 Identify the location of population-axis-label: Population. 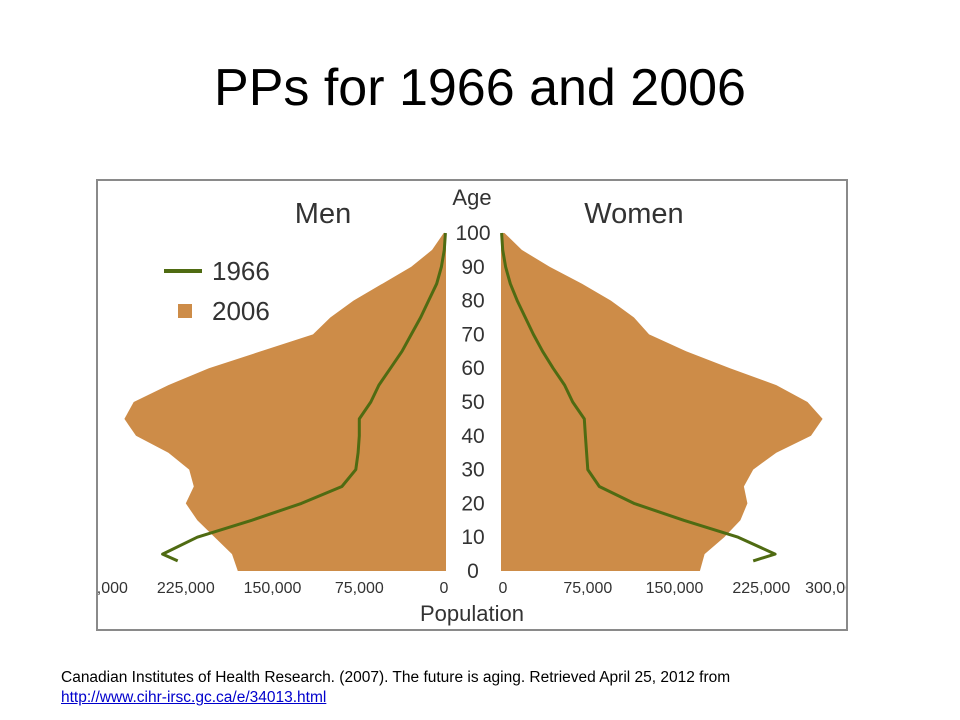
(472, 613).